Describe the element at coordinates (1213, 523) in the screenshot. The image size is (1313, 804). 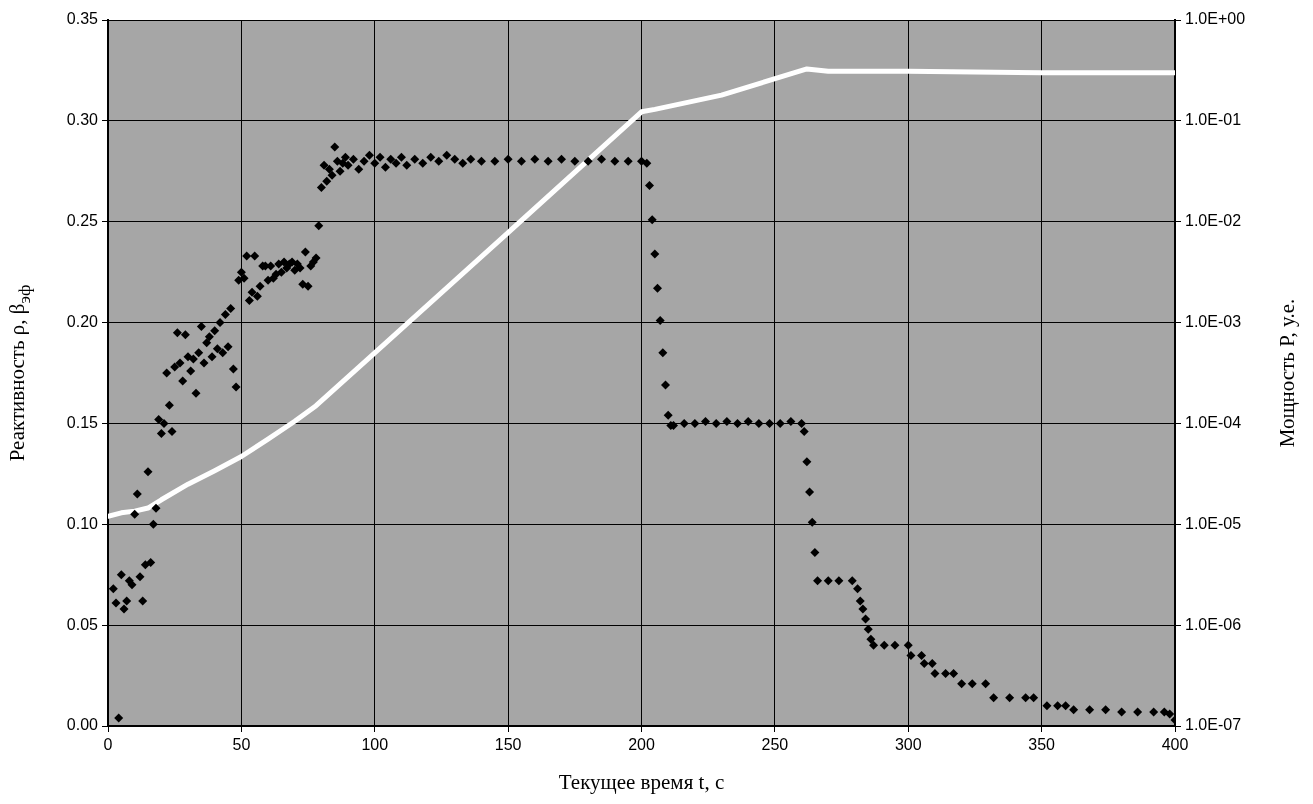
I see `y2-tick-label: 1.0E-05` at that location.